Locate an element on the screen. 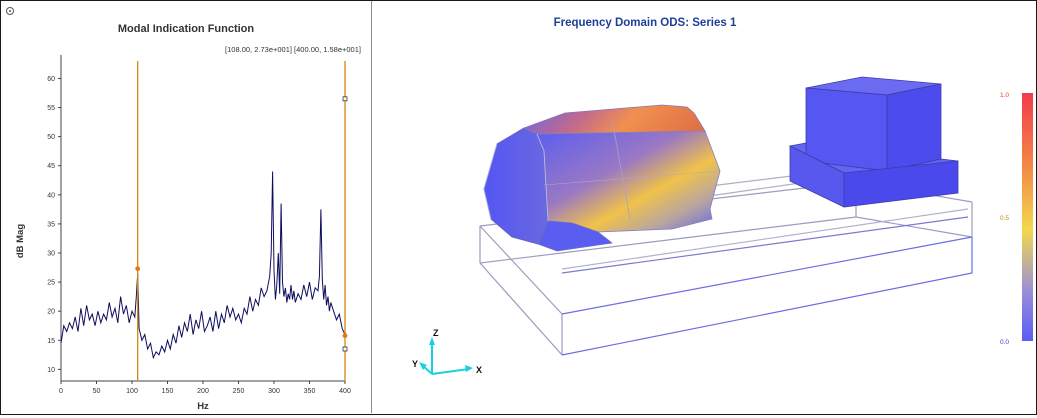 The width and height of the screenshot is (1037, 418). x-tick-label: 250 is located at coordinates (239, 391).